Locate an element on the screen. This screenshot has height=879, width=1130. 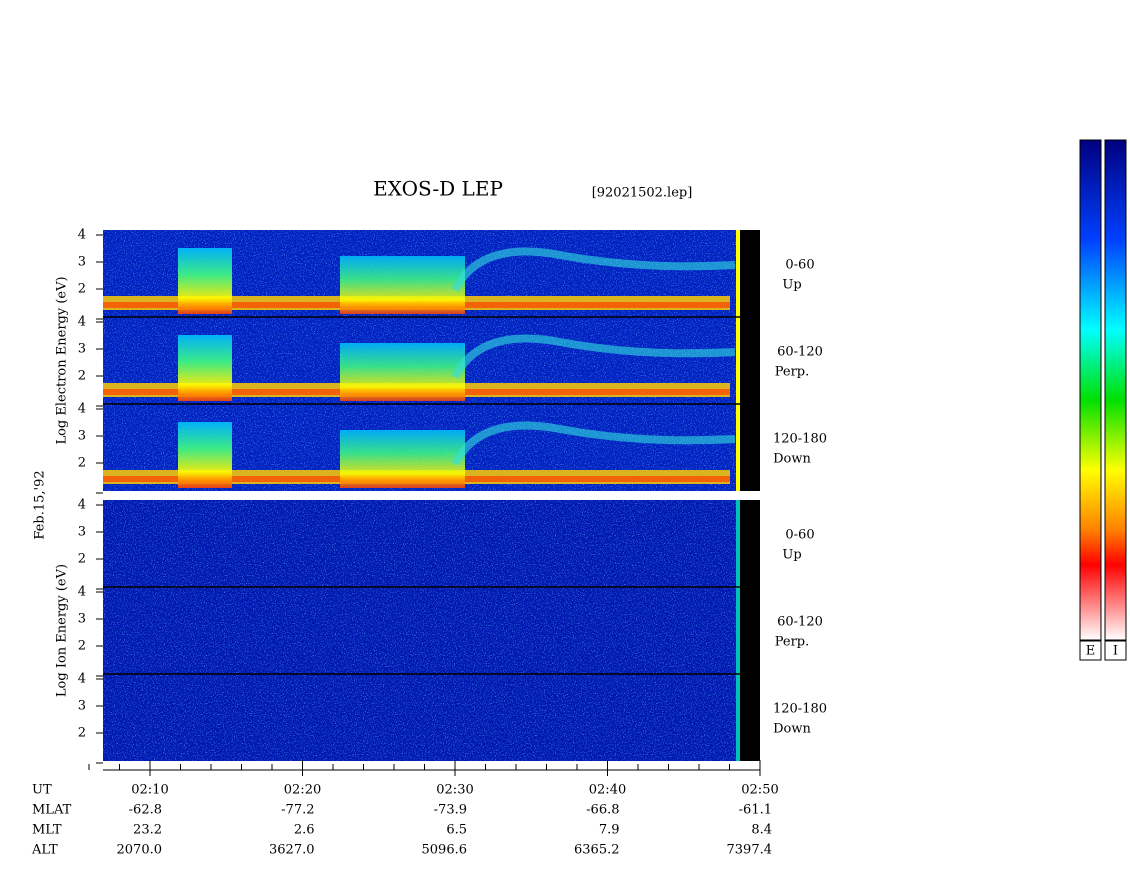
orbit-value: 5096.6 is located at coordinates (445, 850).